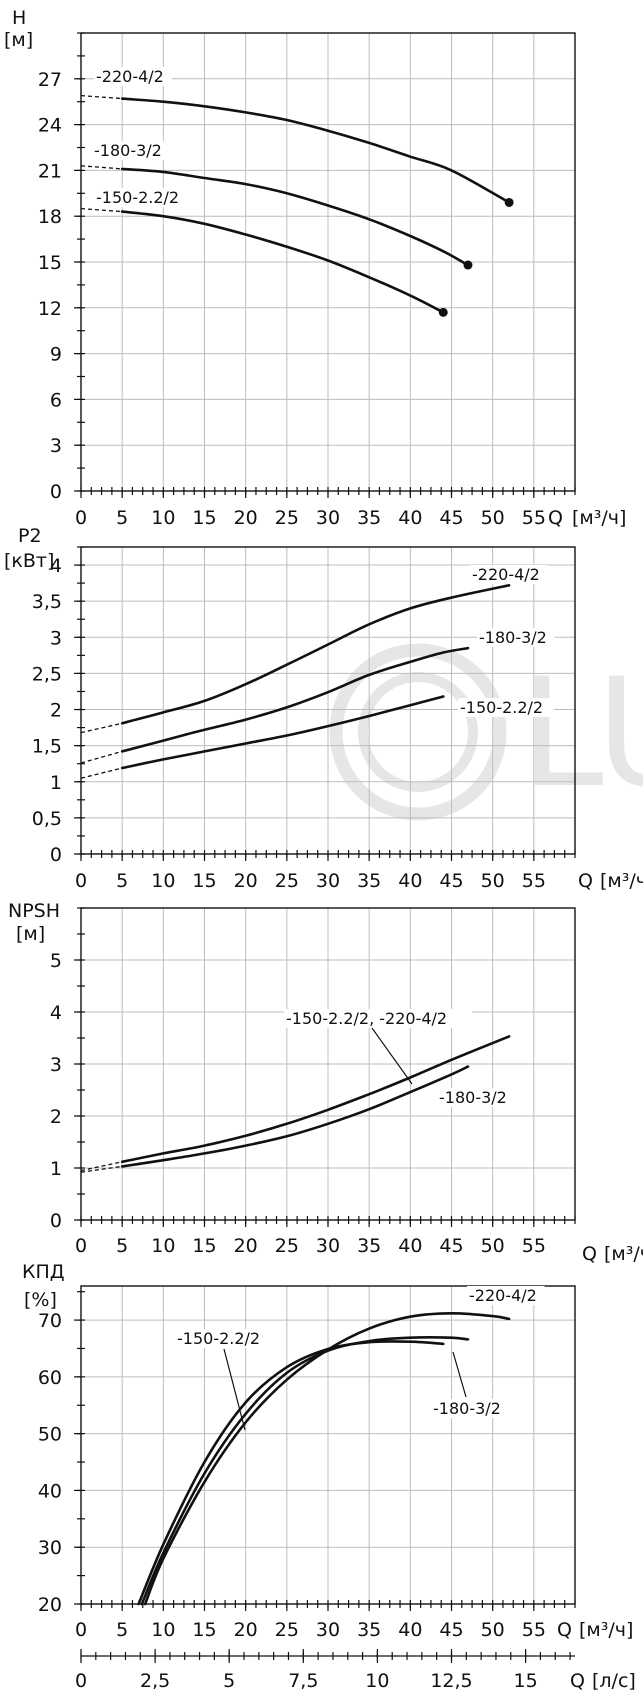 The image size is (643, 1698). I want to click on y-tick-label: 1,5, so click(47, 747).